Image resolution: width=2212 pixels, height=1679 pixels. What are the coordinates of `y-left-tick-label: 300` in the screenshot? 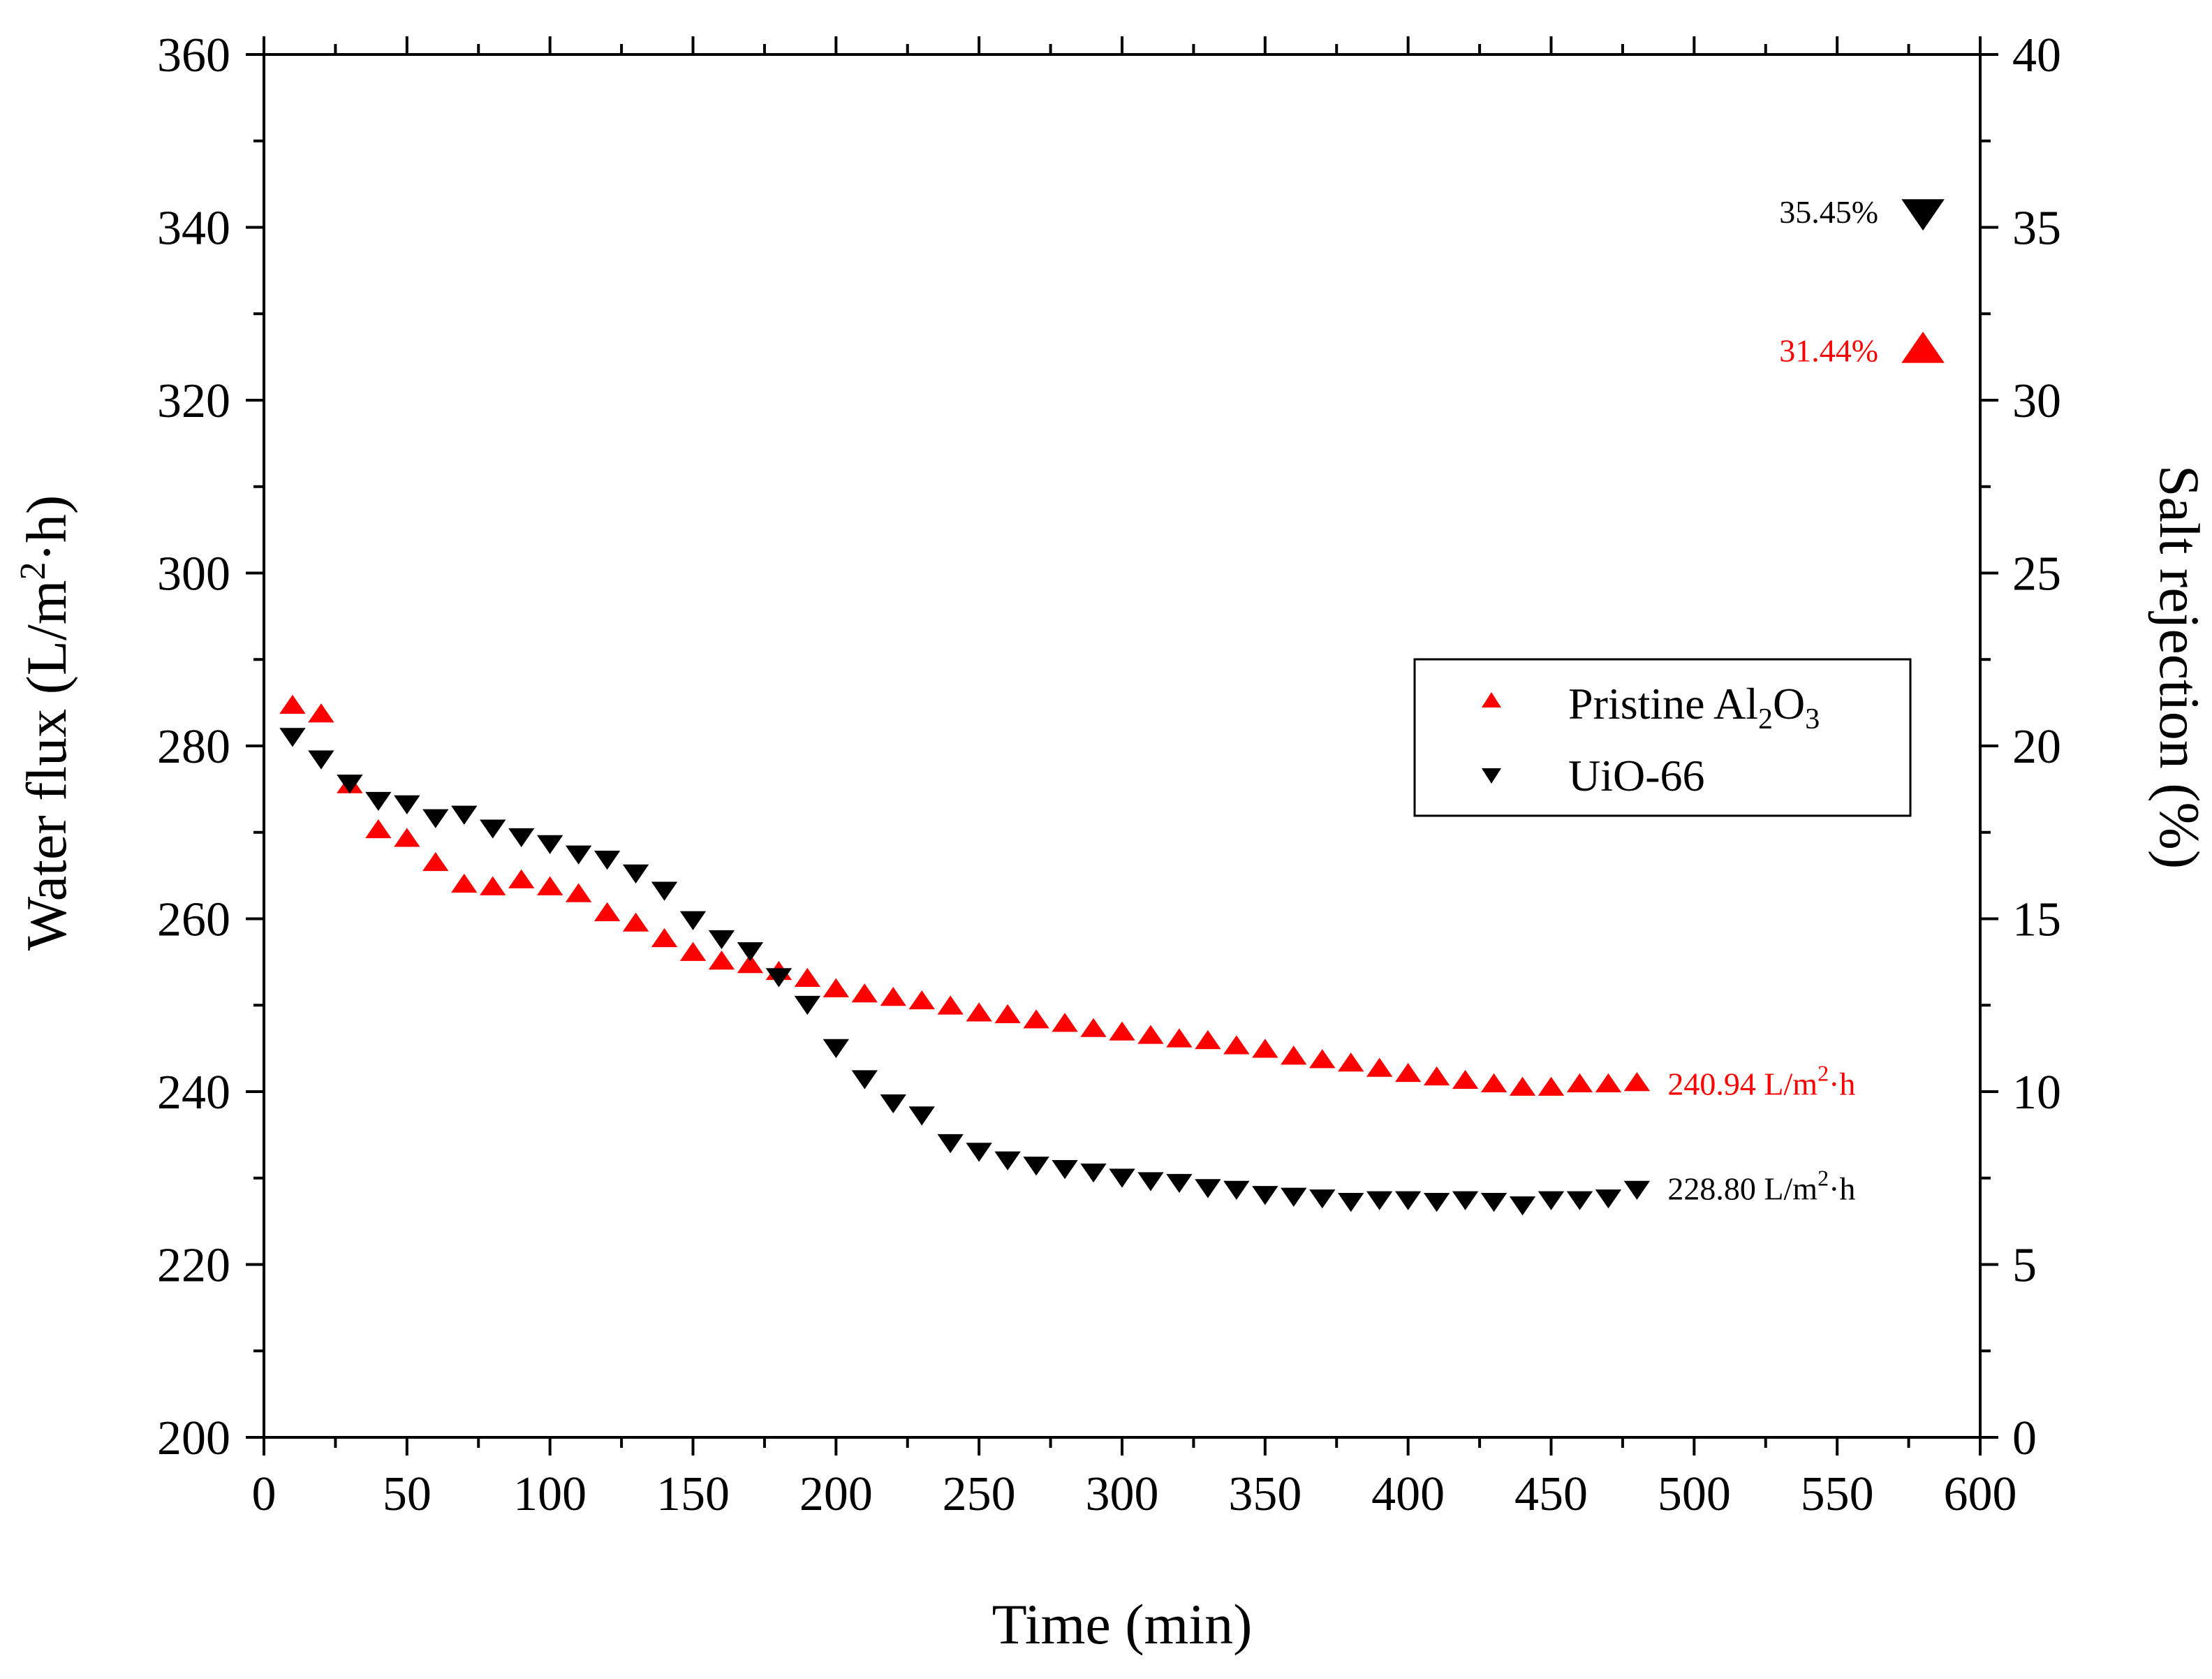 It's located at (193, 575).